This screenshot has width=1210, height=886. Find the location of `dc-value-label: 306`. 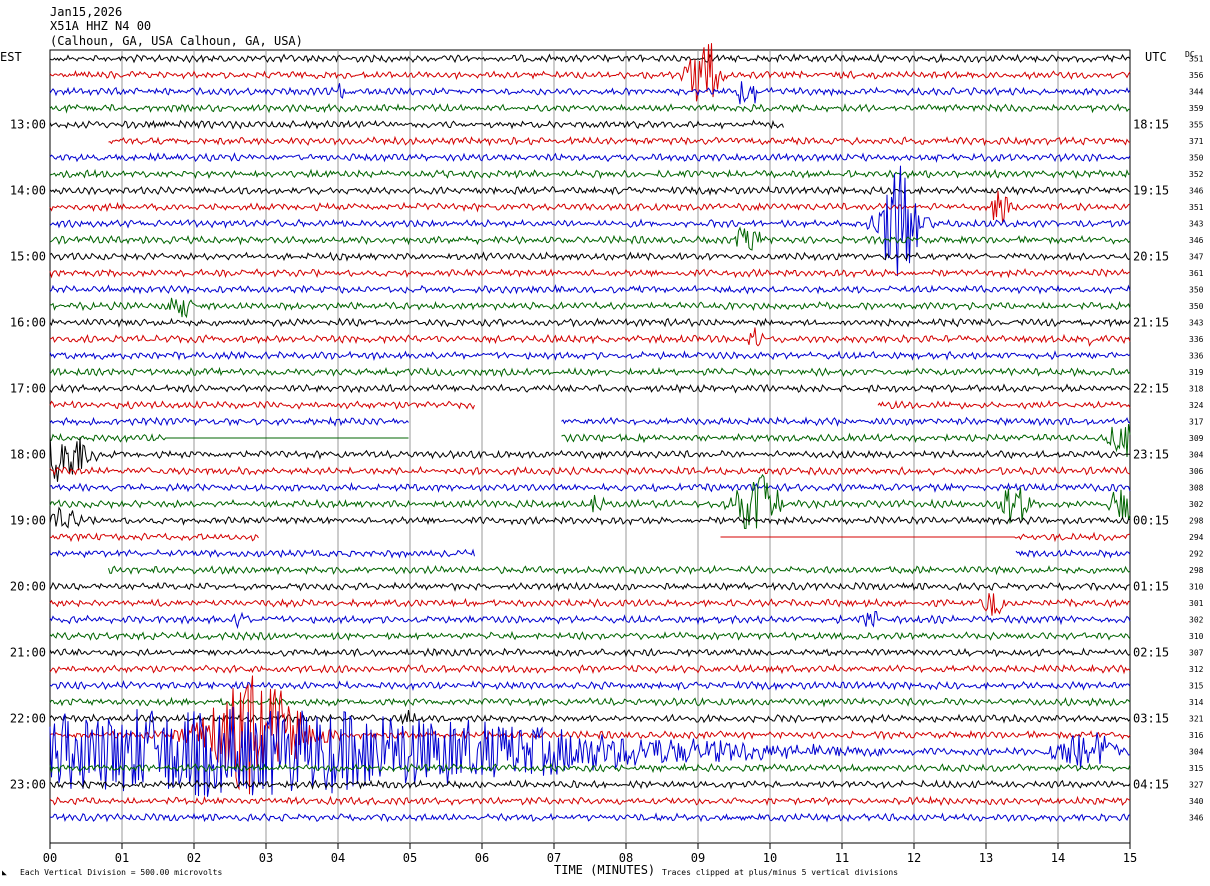

dc-value-label: 306 is located at coordinates (1196, 471).